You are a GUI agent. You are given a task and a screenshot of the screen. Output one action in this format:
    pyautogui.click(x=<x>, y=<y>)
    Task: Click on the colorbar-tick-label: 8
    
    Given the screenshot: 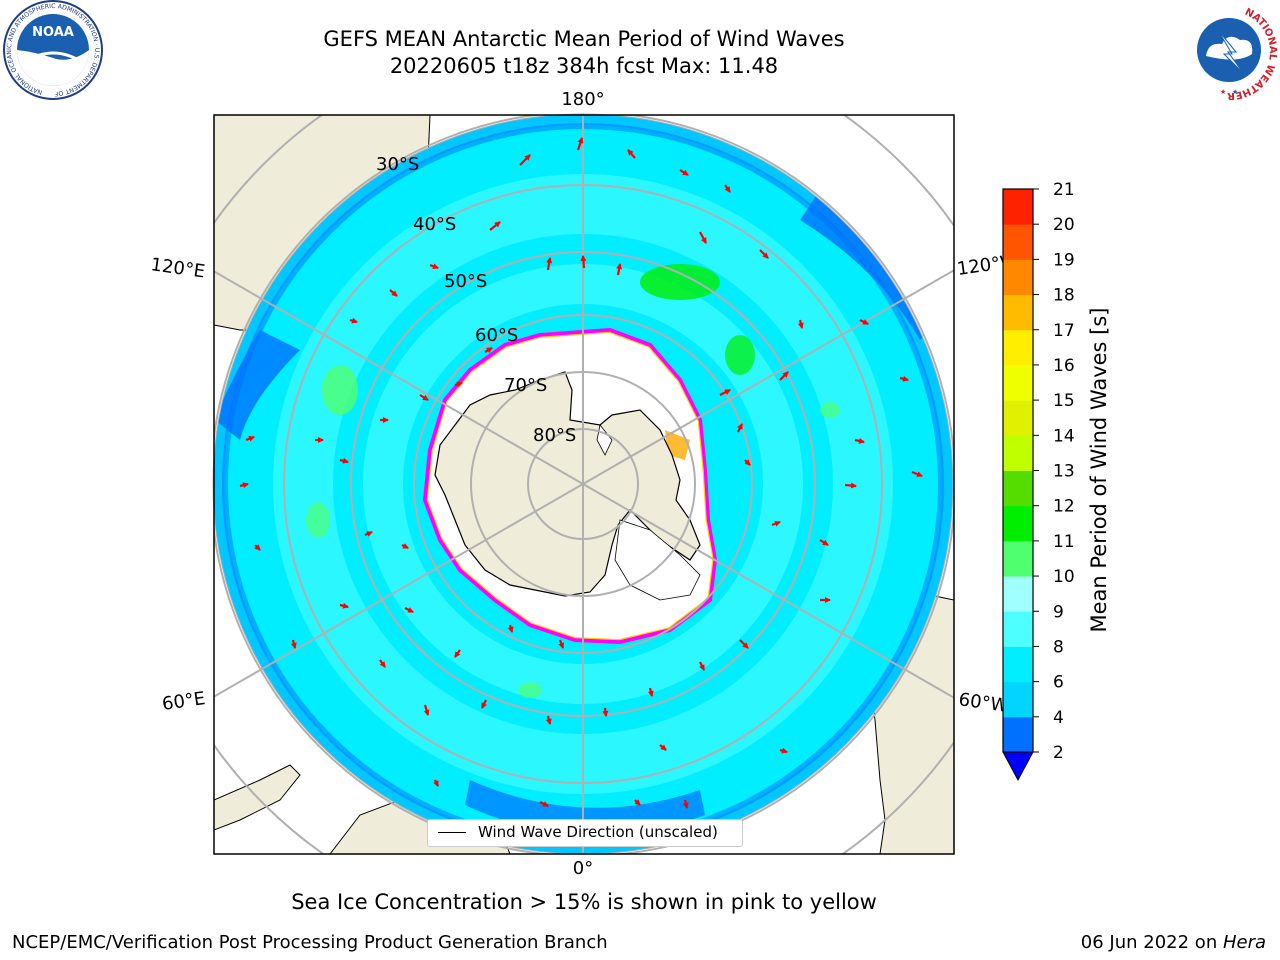 What is the action you would take?
    pyautogui.click(x=1058, y=647)
    